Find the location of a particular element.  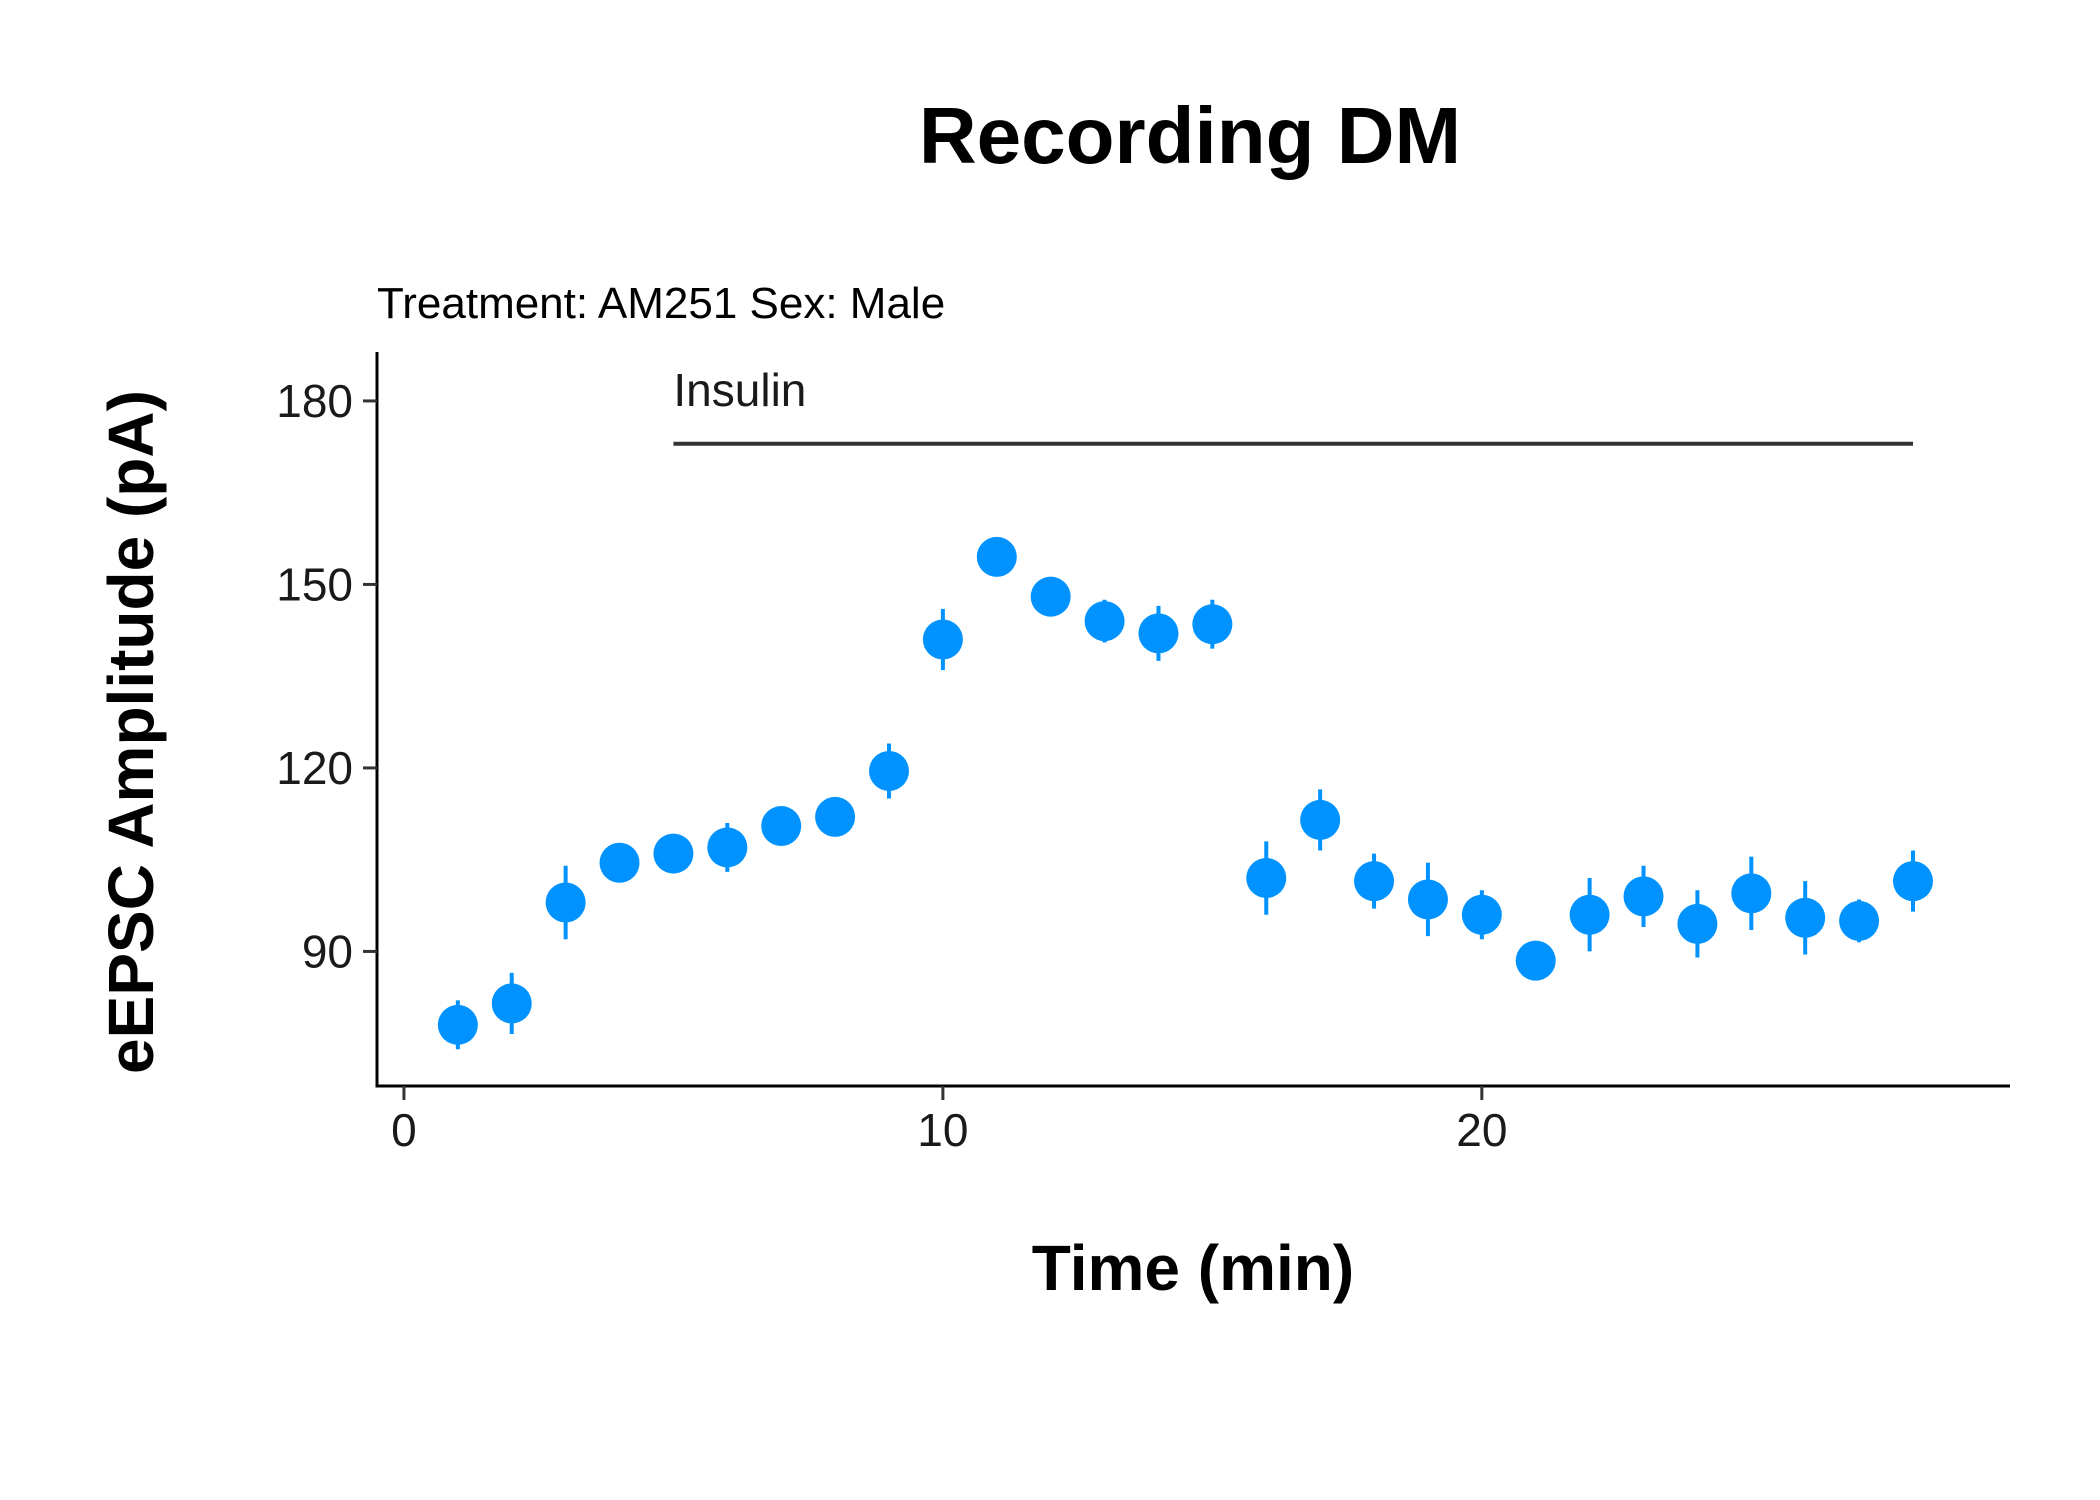

chart-title: Recording DM is located at coordinates (1190, 135).